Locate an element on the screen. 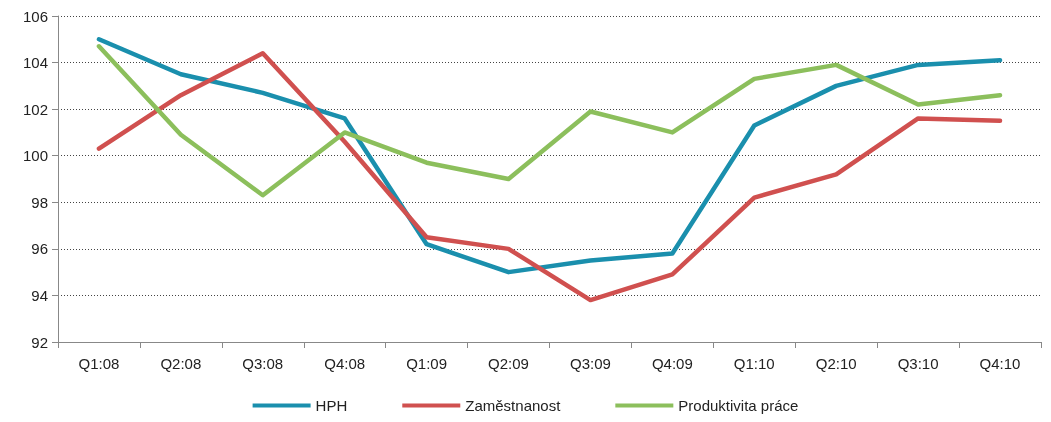 This screenshot has height=422, width=1051. x-tick-label: Q1:10 is located at coordinates (754, 363).